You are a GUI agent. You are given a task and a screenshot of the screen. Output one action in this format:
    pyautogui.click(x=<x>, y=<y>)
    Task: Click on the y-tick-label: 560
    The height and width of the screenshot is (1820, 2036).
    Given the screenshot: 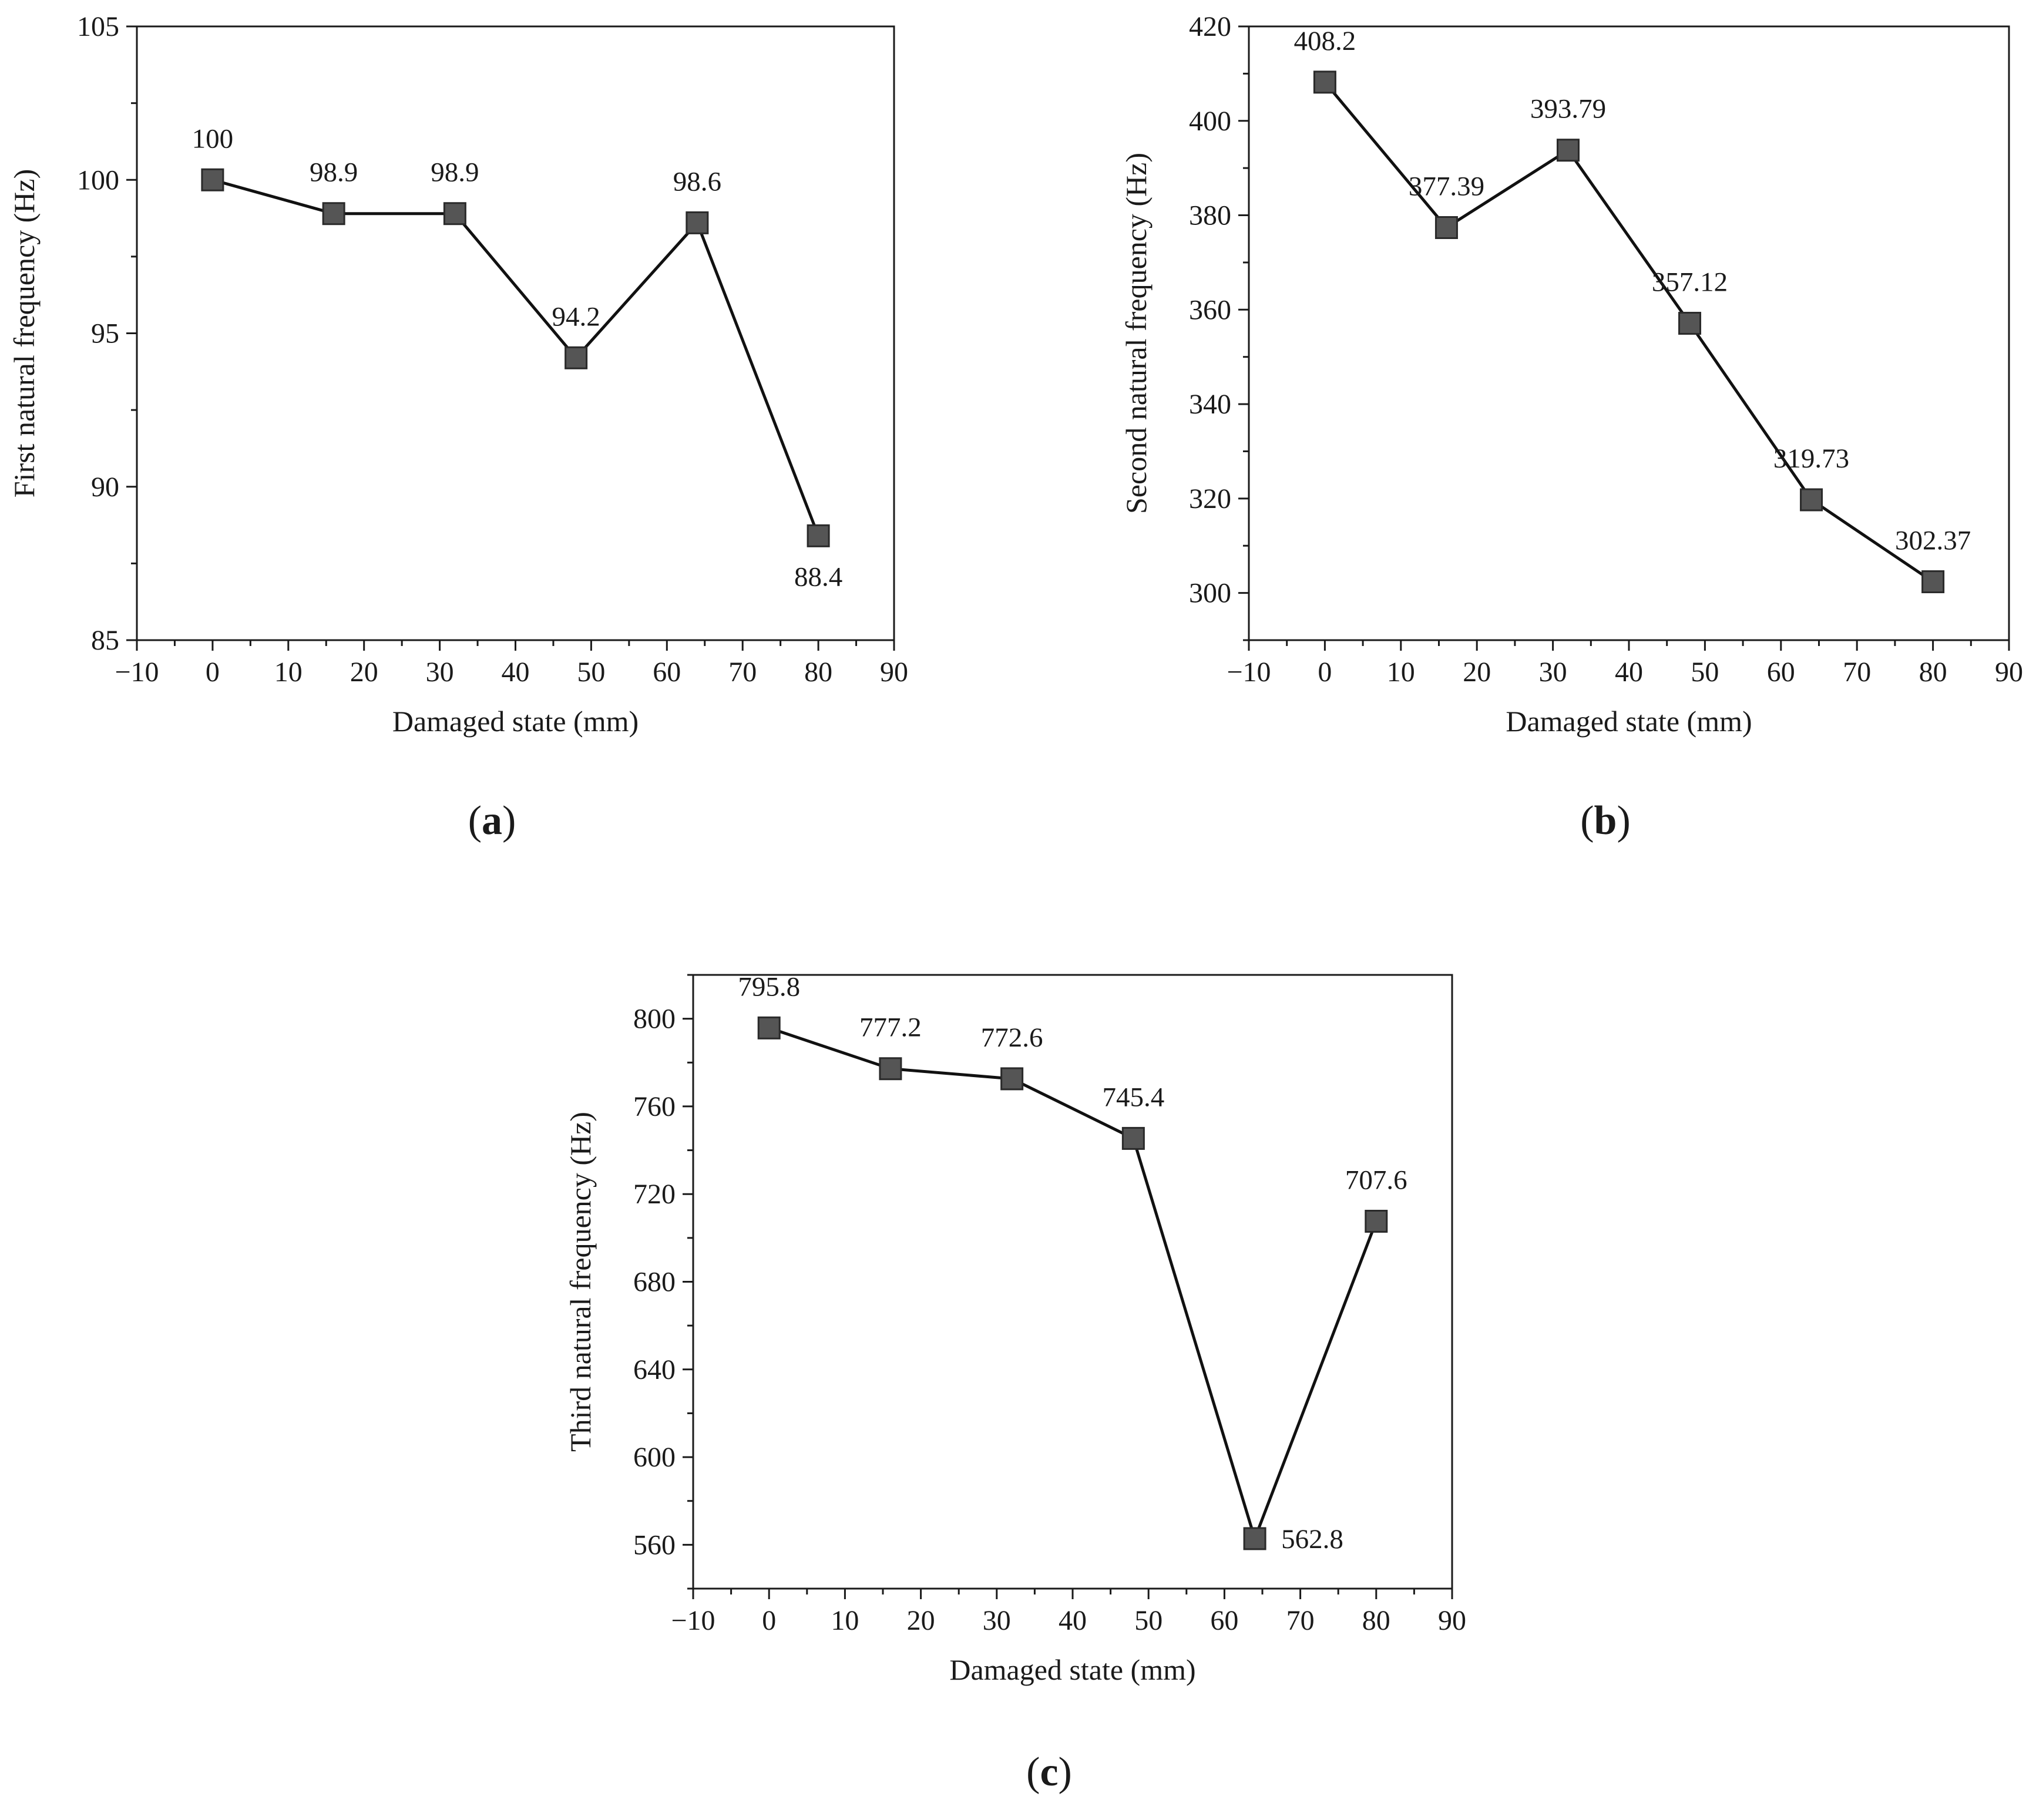 What is the action you would take?
    pyautogui.click(x=655, y=1544)
    